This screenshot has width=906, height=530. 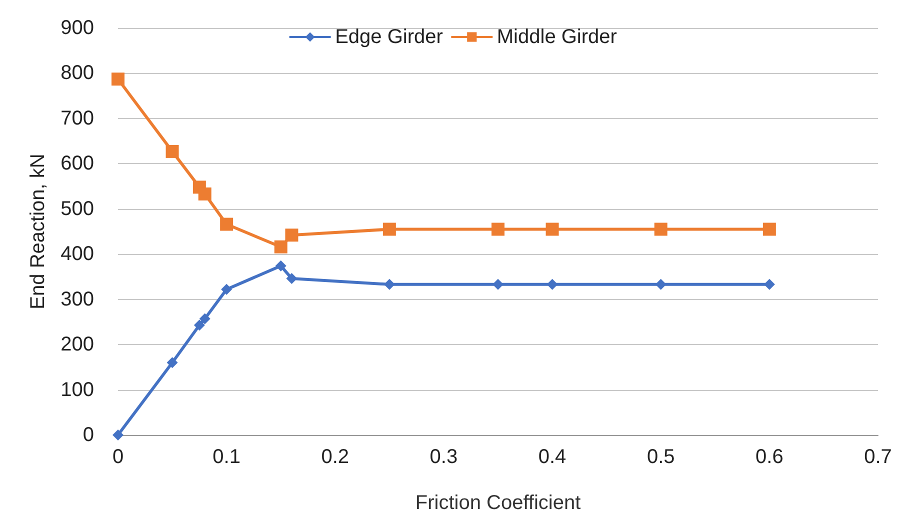 I want to click on y-tick-label: 300, so click(x=77, y=299).